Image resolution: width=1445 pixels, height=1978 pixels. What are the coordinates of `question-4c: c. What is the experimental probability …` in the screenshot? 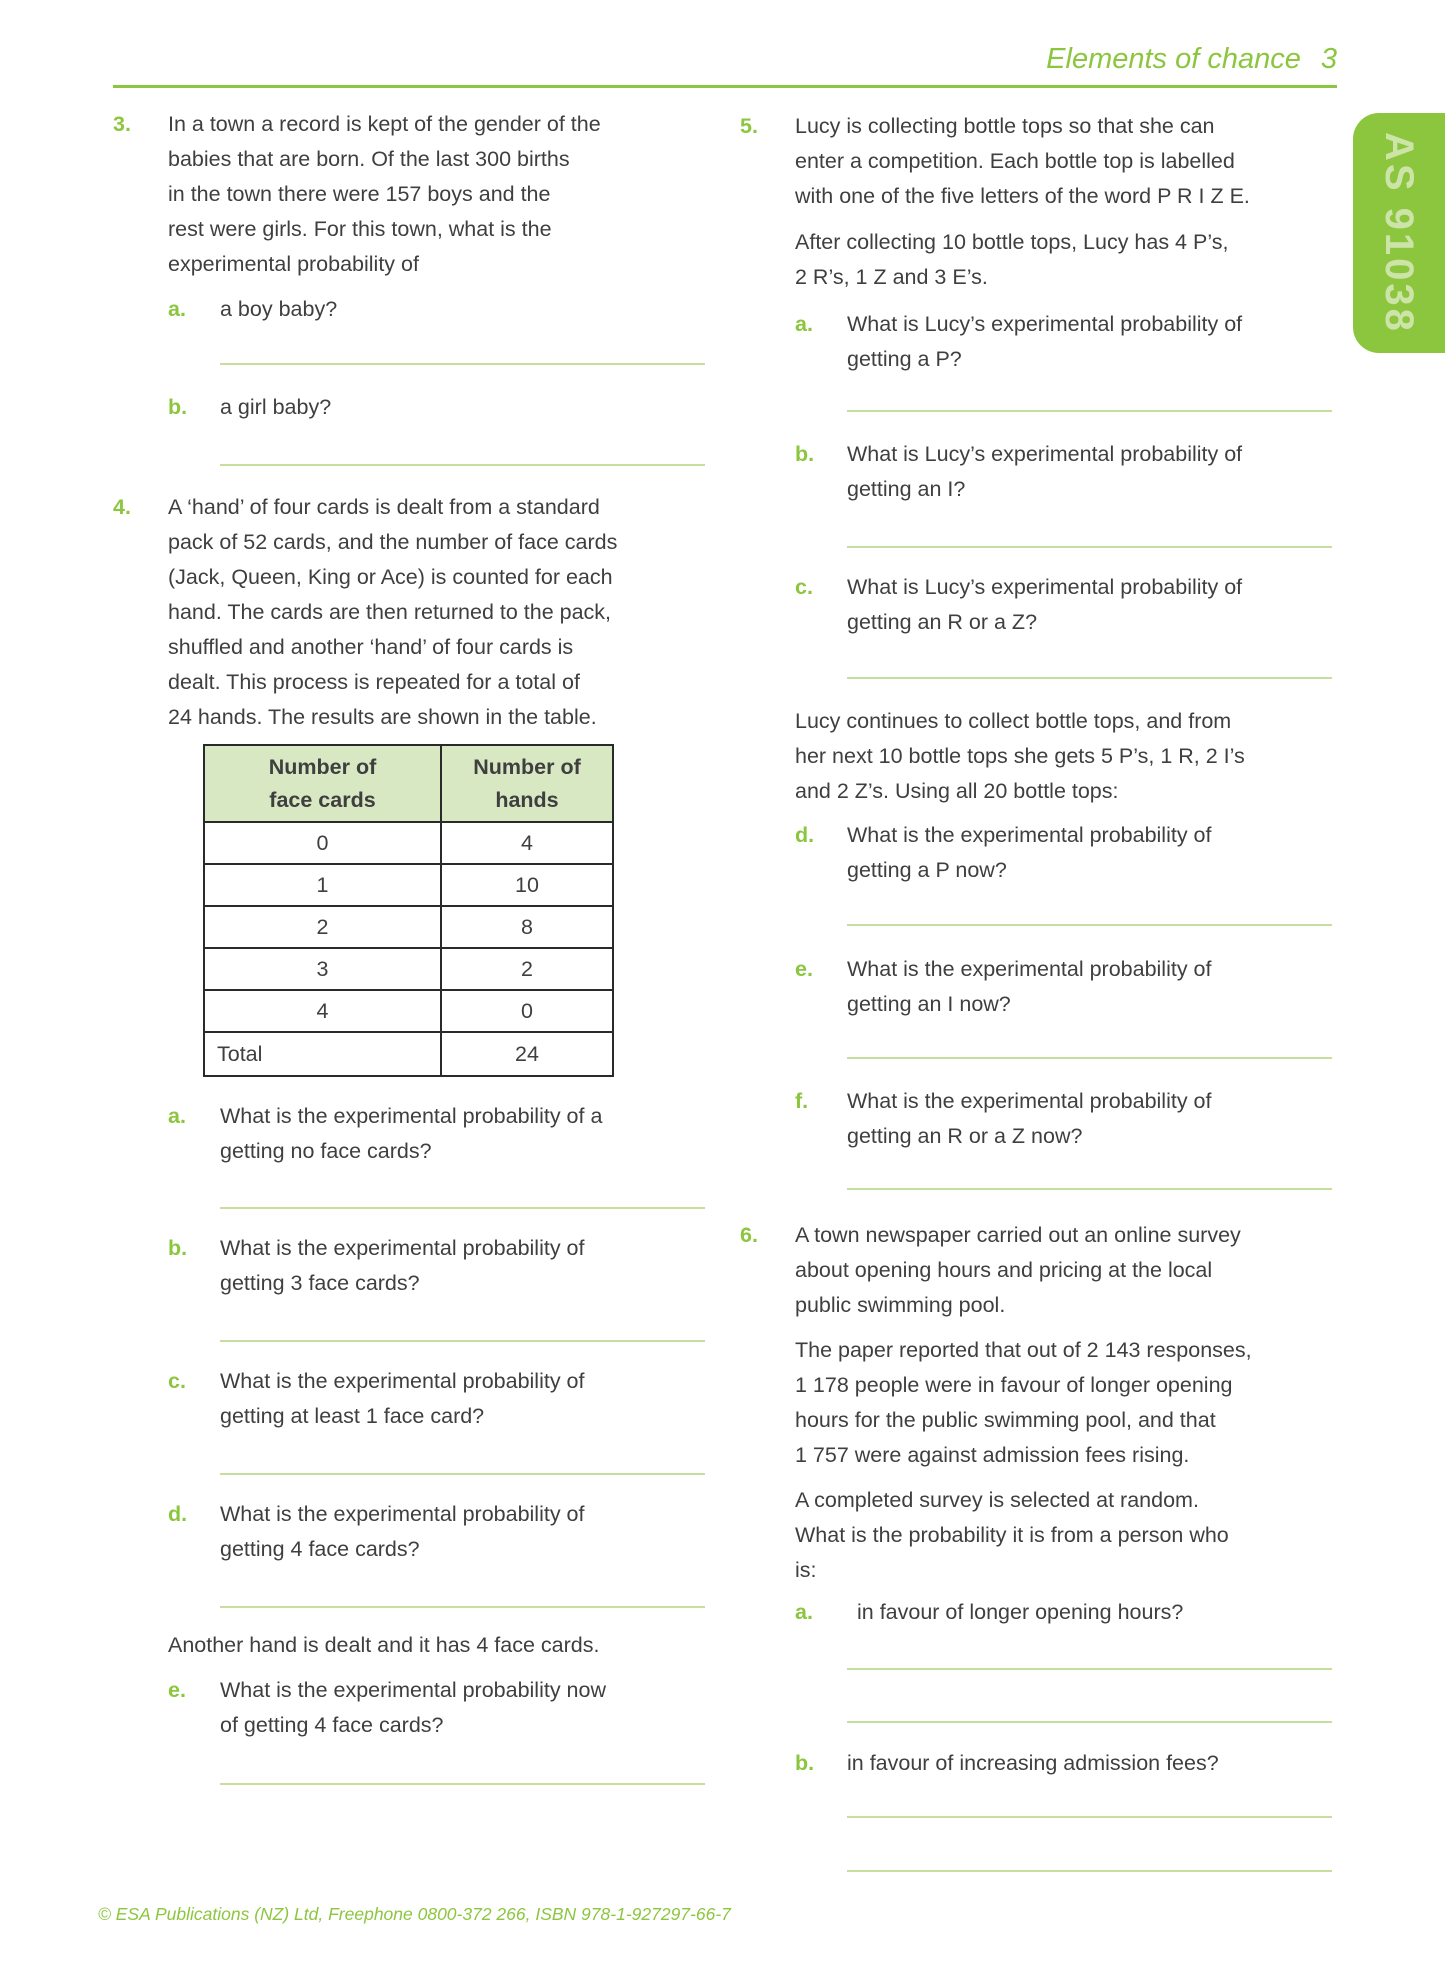 It's located at (436, 1399).